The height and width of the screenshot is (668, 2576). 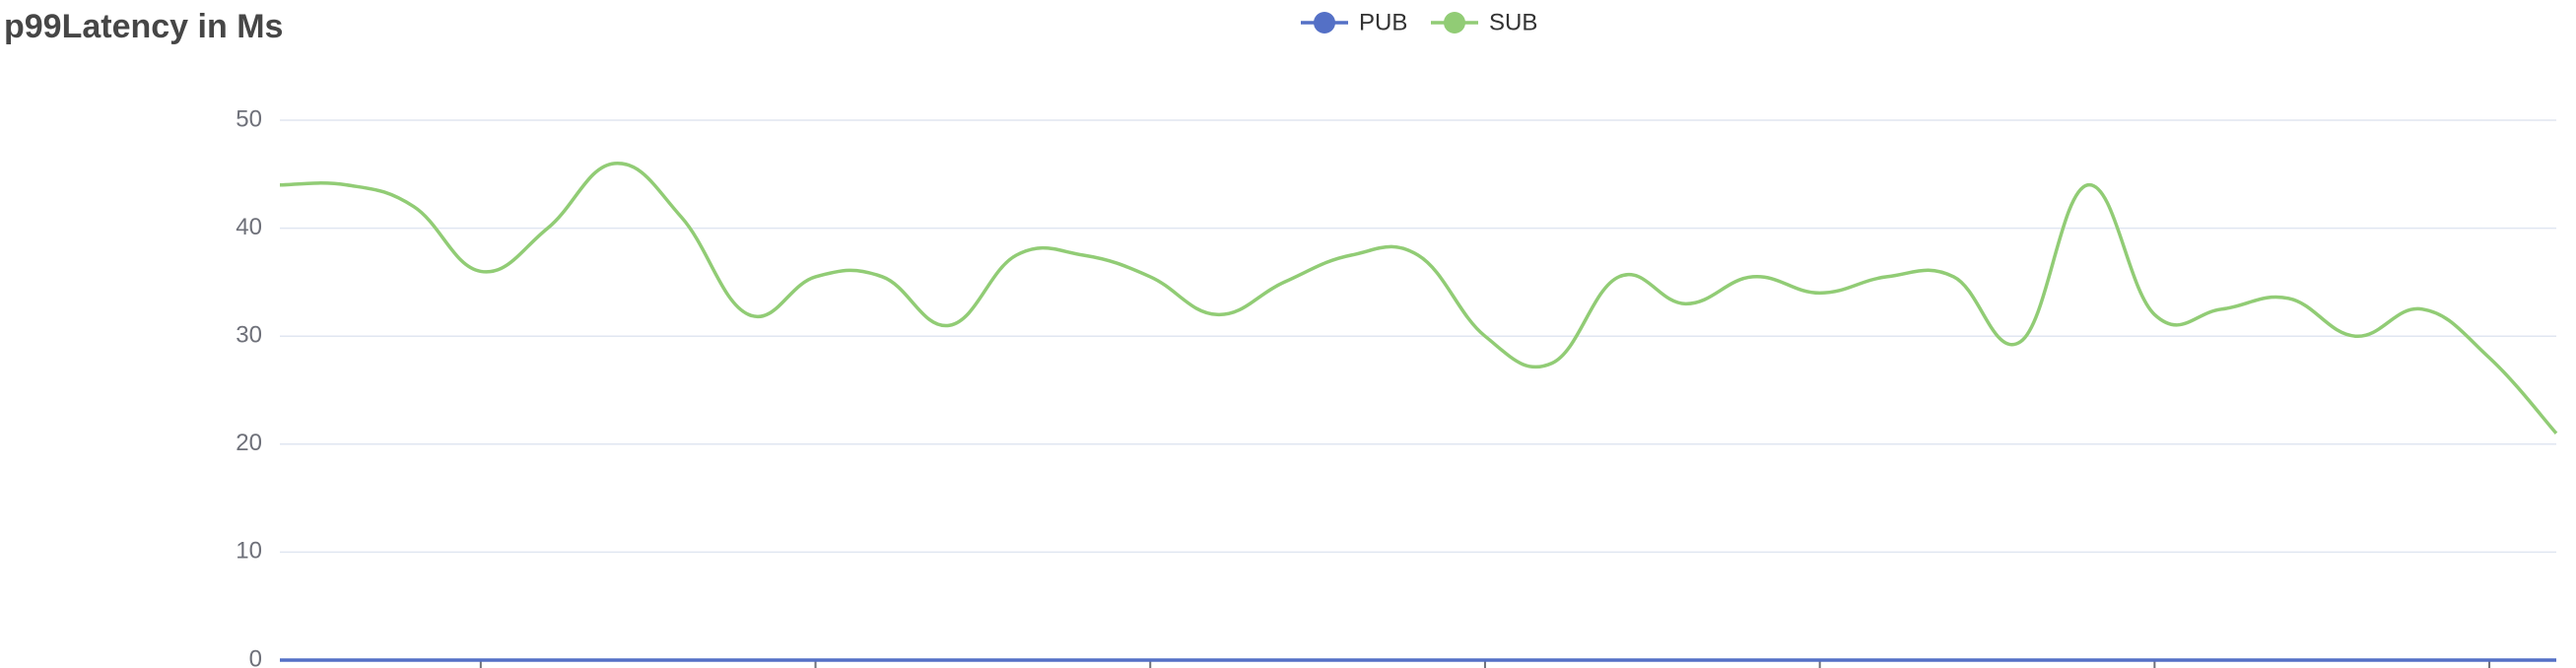 I want to click on y-tick-label: 10, so click(x=249, y=551).